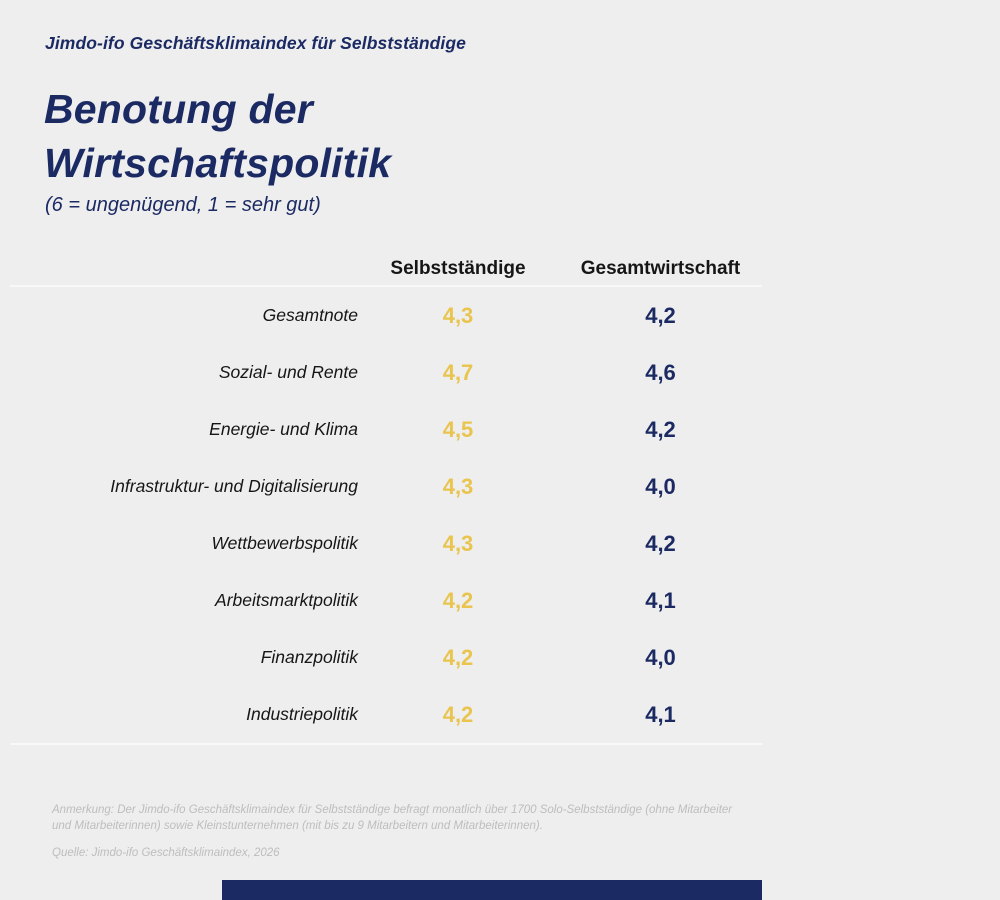 This screenshot has width=1000, height=900. I want to click on row-label: Finanzpolitik, so click(309, 657).